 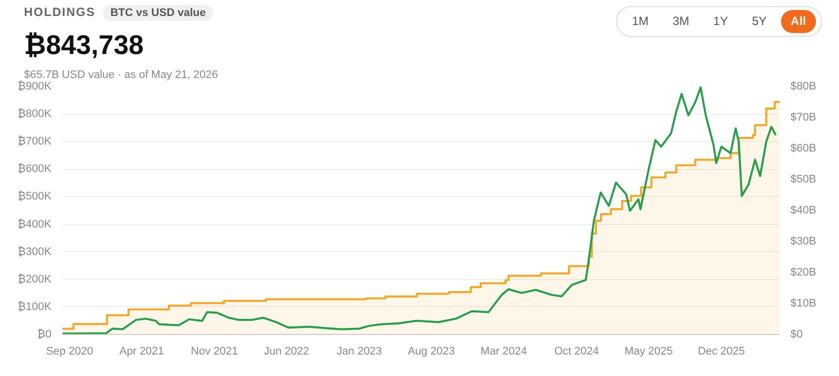 I want to click on y2-tick-label: $20B, so click(x=803, y=272).